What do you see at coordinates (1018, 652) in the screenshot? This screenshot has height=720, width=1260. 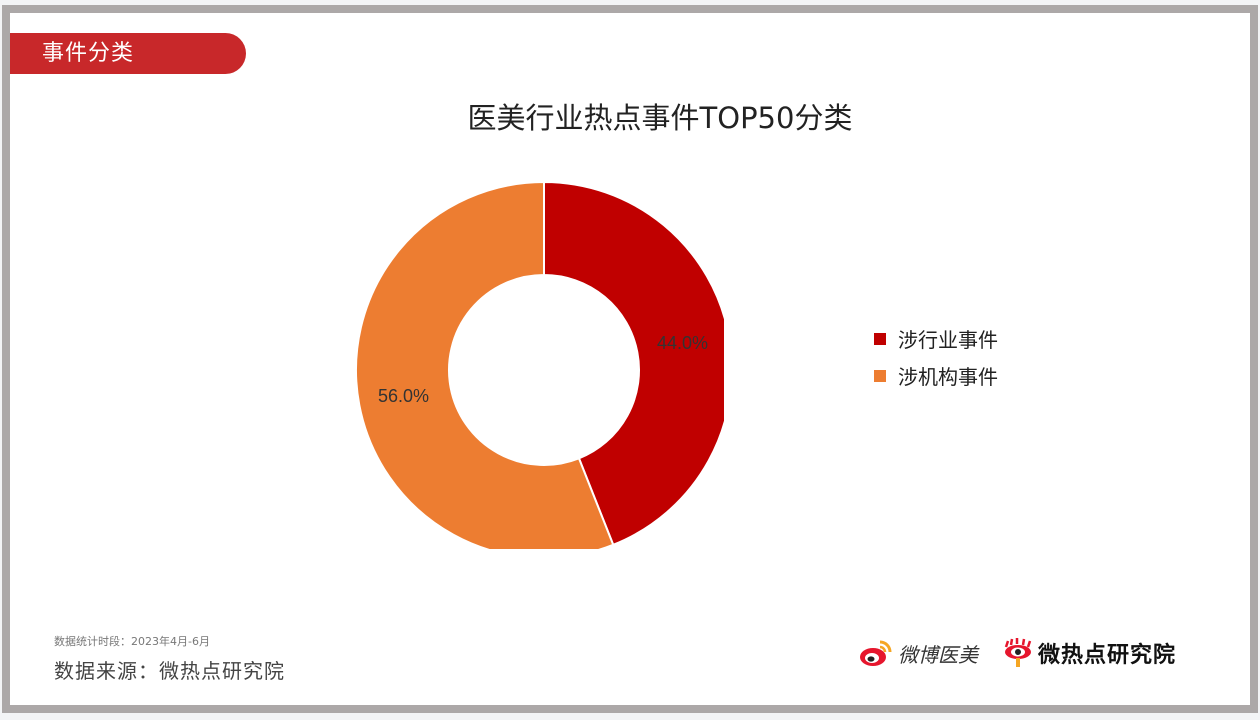 I see `wrd-eye-icon` at bounding box center [1018, 652].